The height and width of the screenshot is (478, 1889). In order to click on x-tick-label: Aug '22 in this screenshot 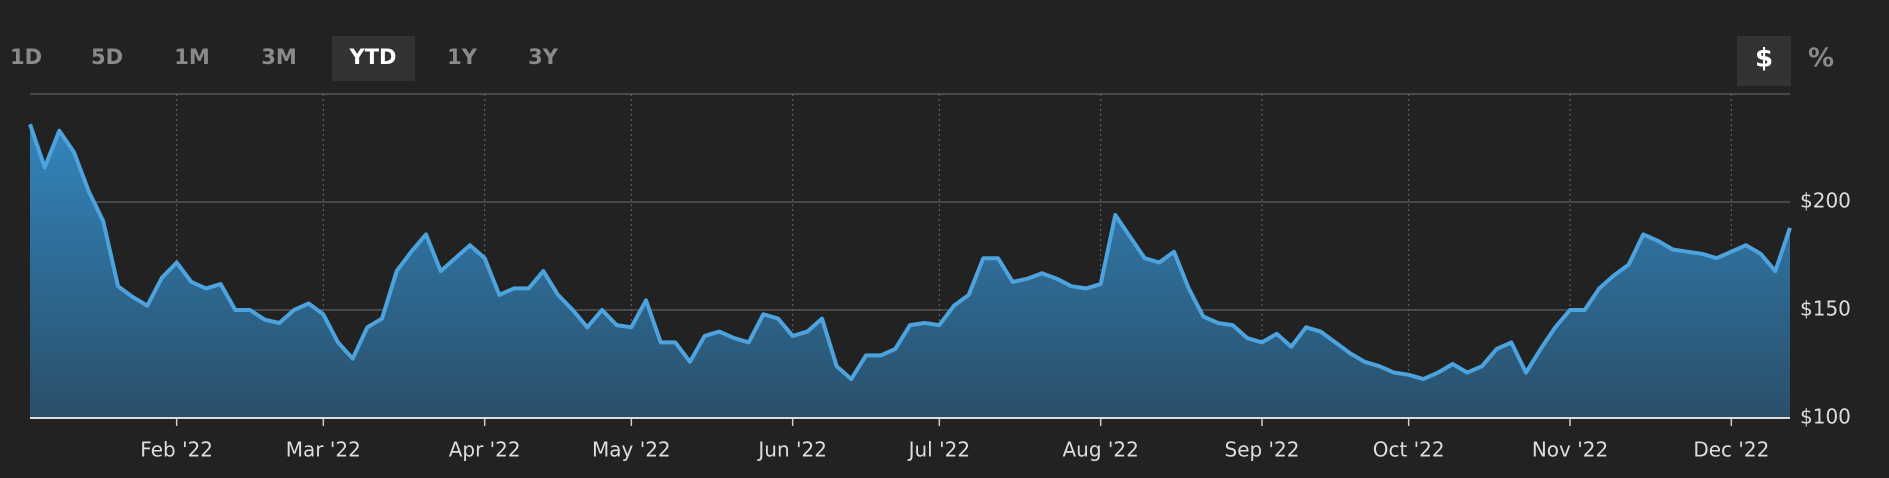, I will do `click(1100, 450)`.